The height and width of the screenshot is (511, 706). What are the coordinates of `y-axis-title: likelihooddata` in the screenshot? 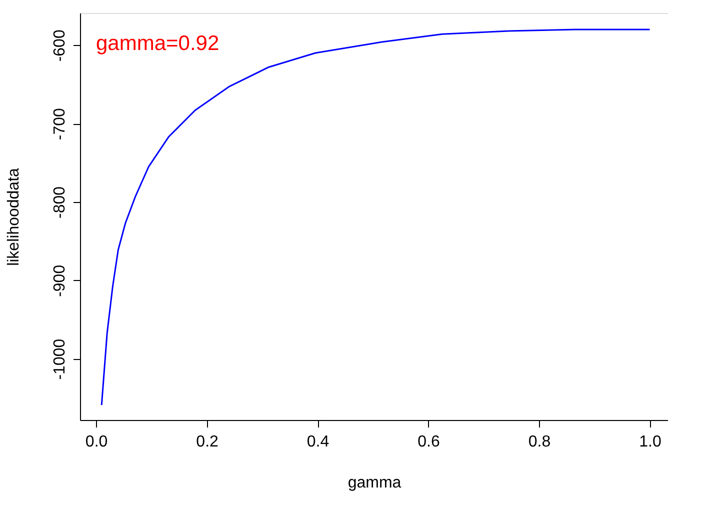 It's located at (14, 217).